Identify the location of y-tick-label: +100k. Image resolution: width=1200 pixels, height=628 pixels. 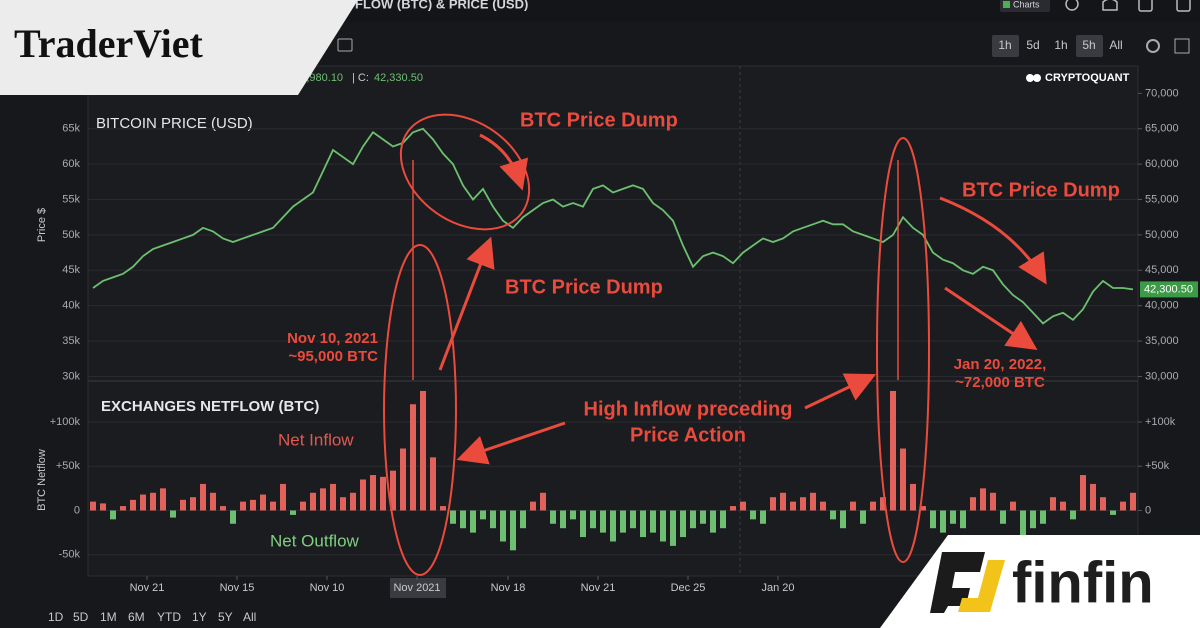
(65, 422).